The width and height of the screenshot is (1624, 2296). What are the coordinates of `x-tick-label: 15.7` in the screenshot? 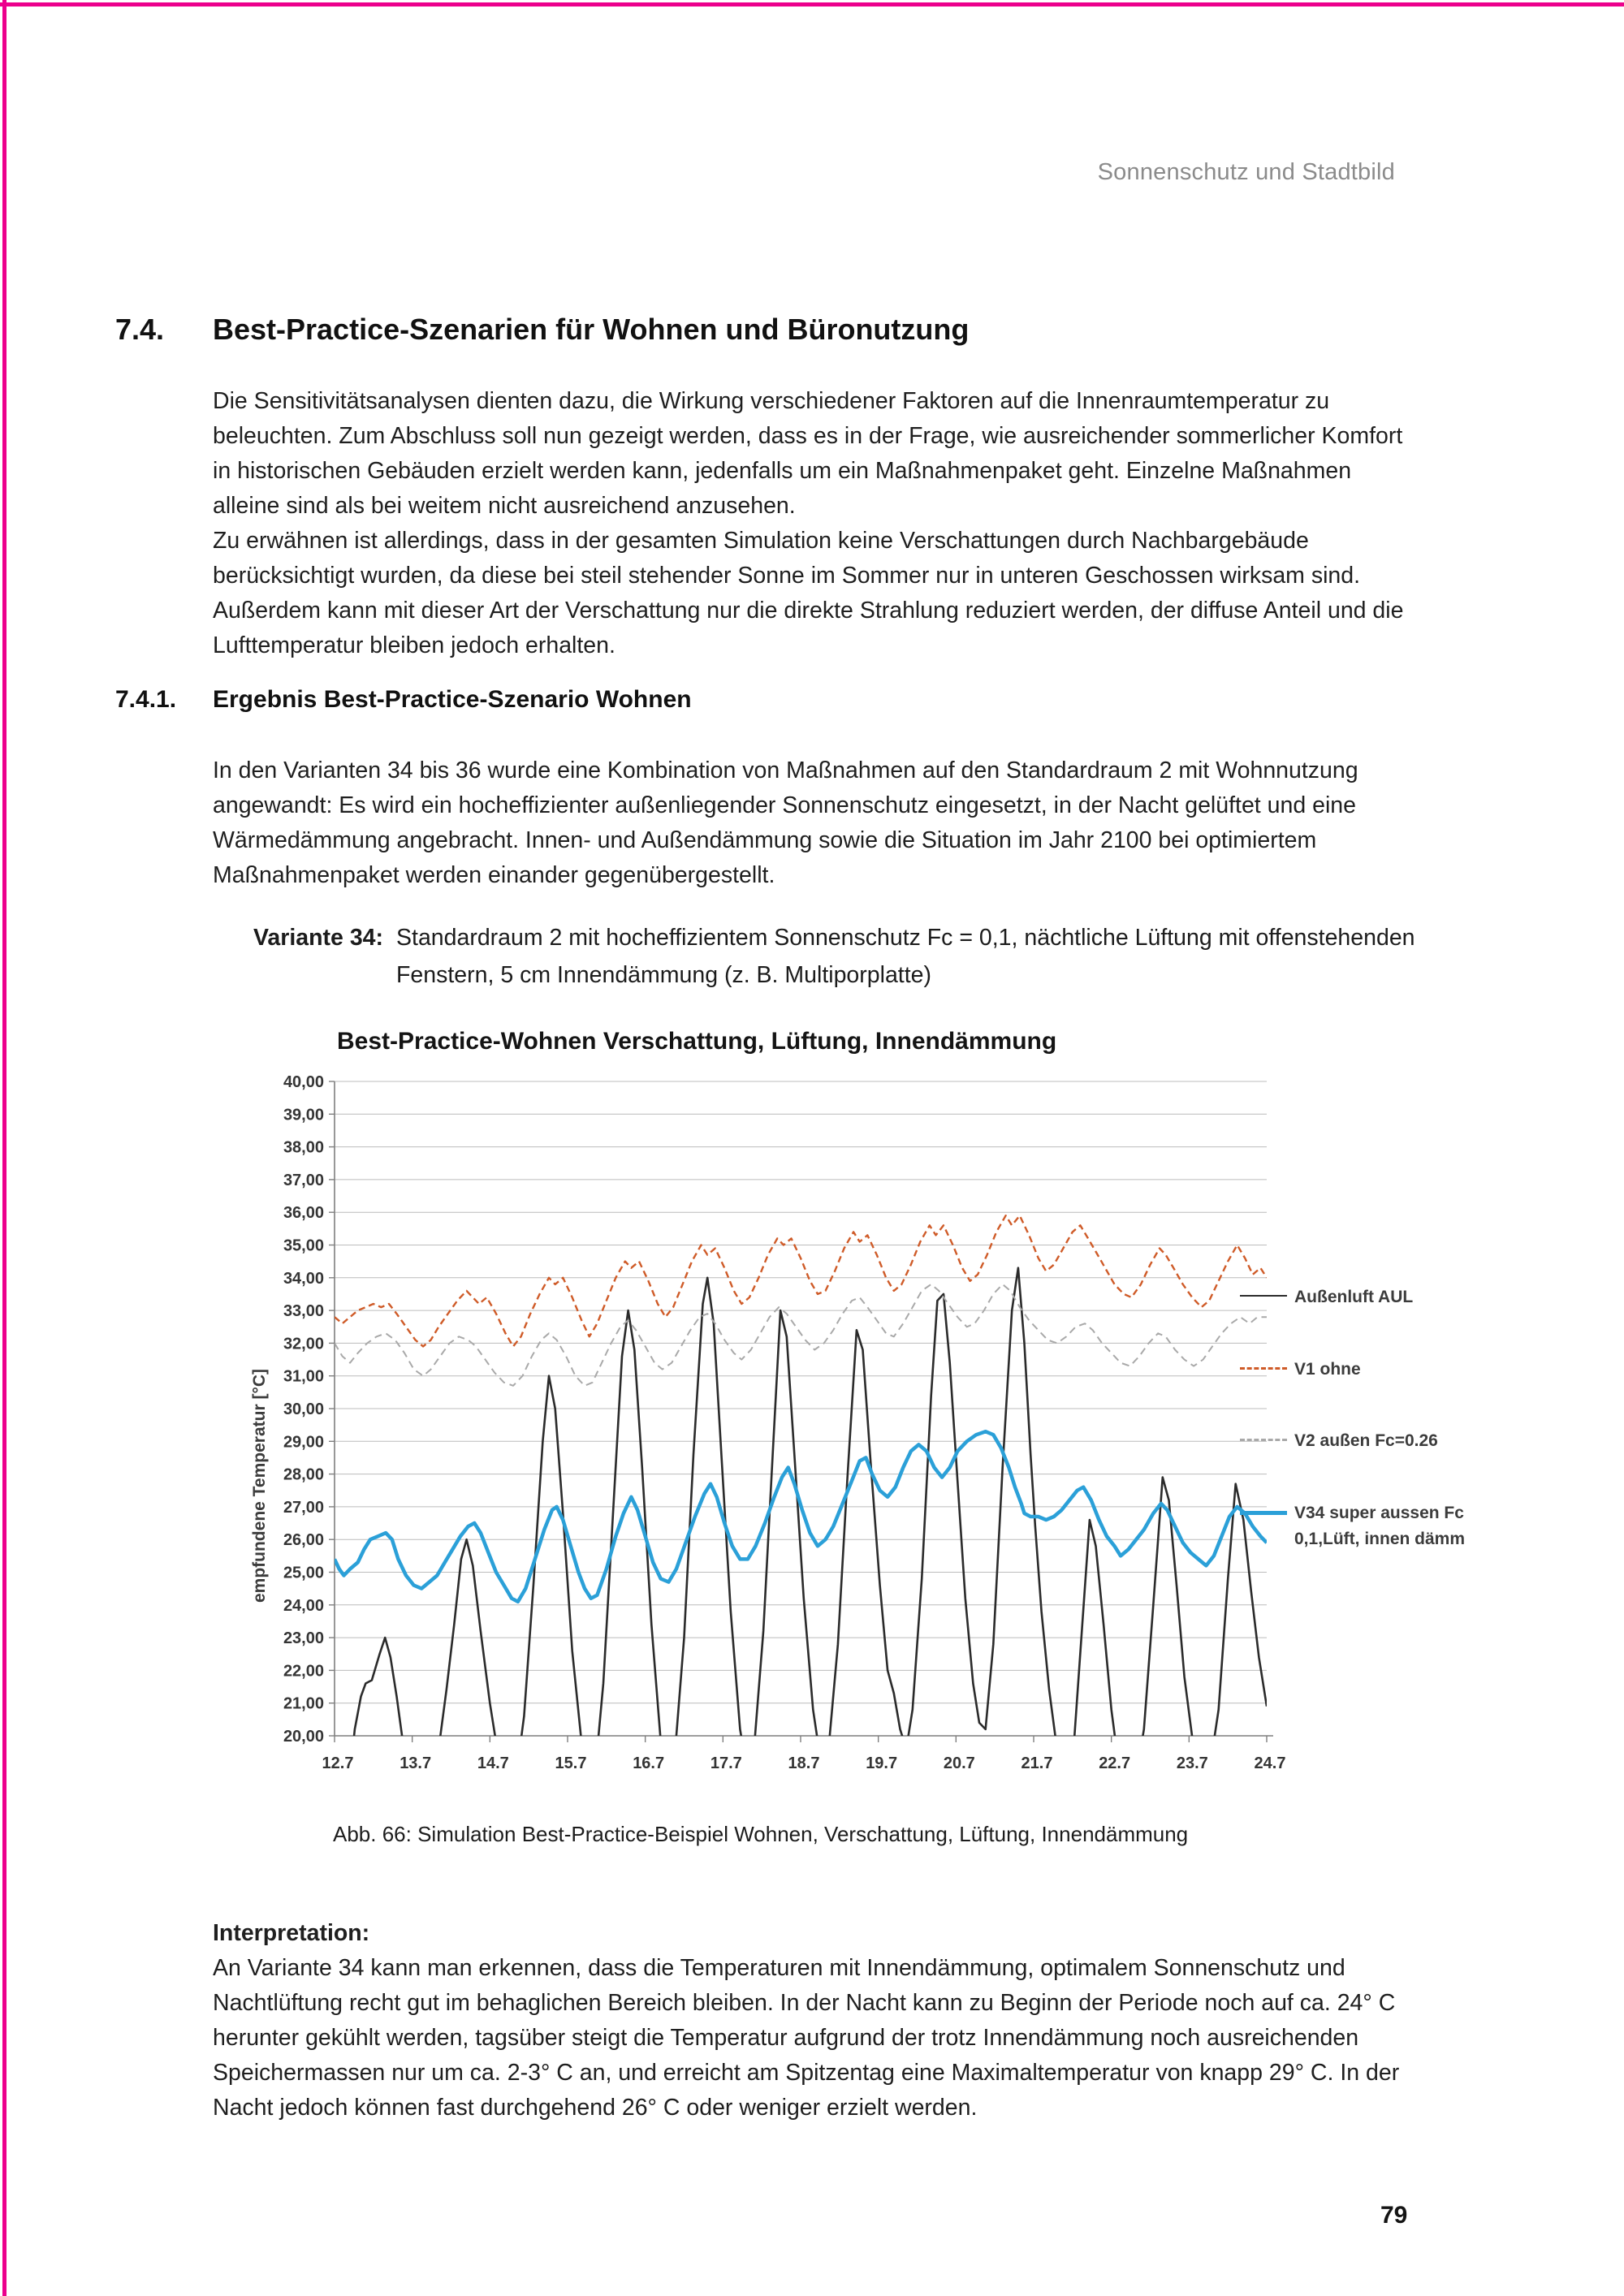 It's located at (571, 1763).